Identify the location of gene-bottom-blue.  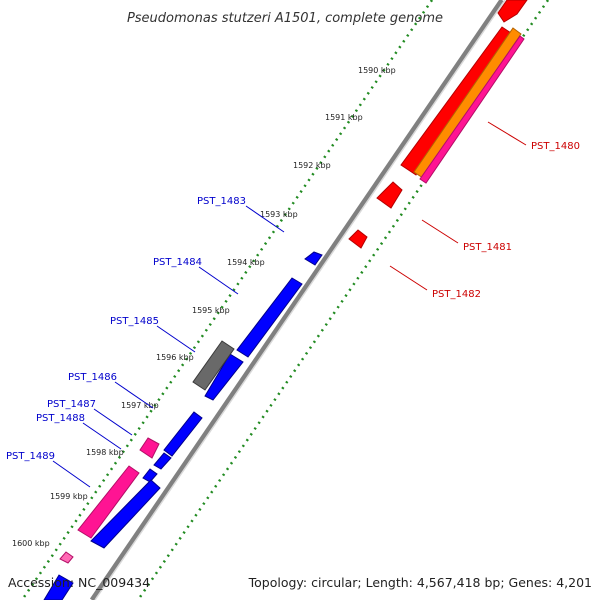
(58, 587).